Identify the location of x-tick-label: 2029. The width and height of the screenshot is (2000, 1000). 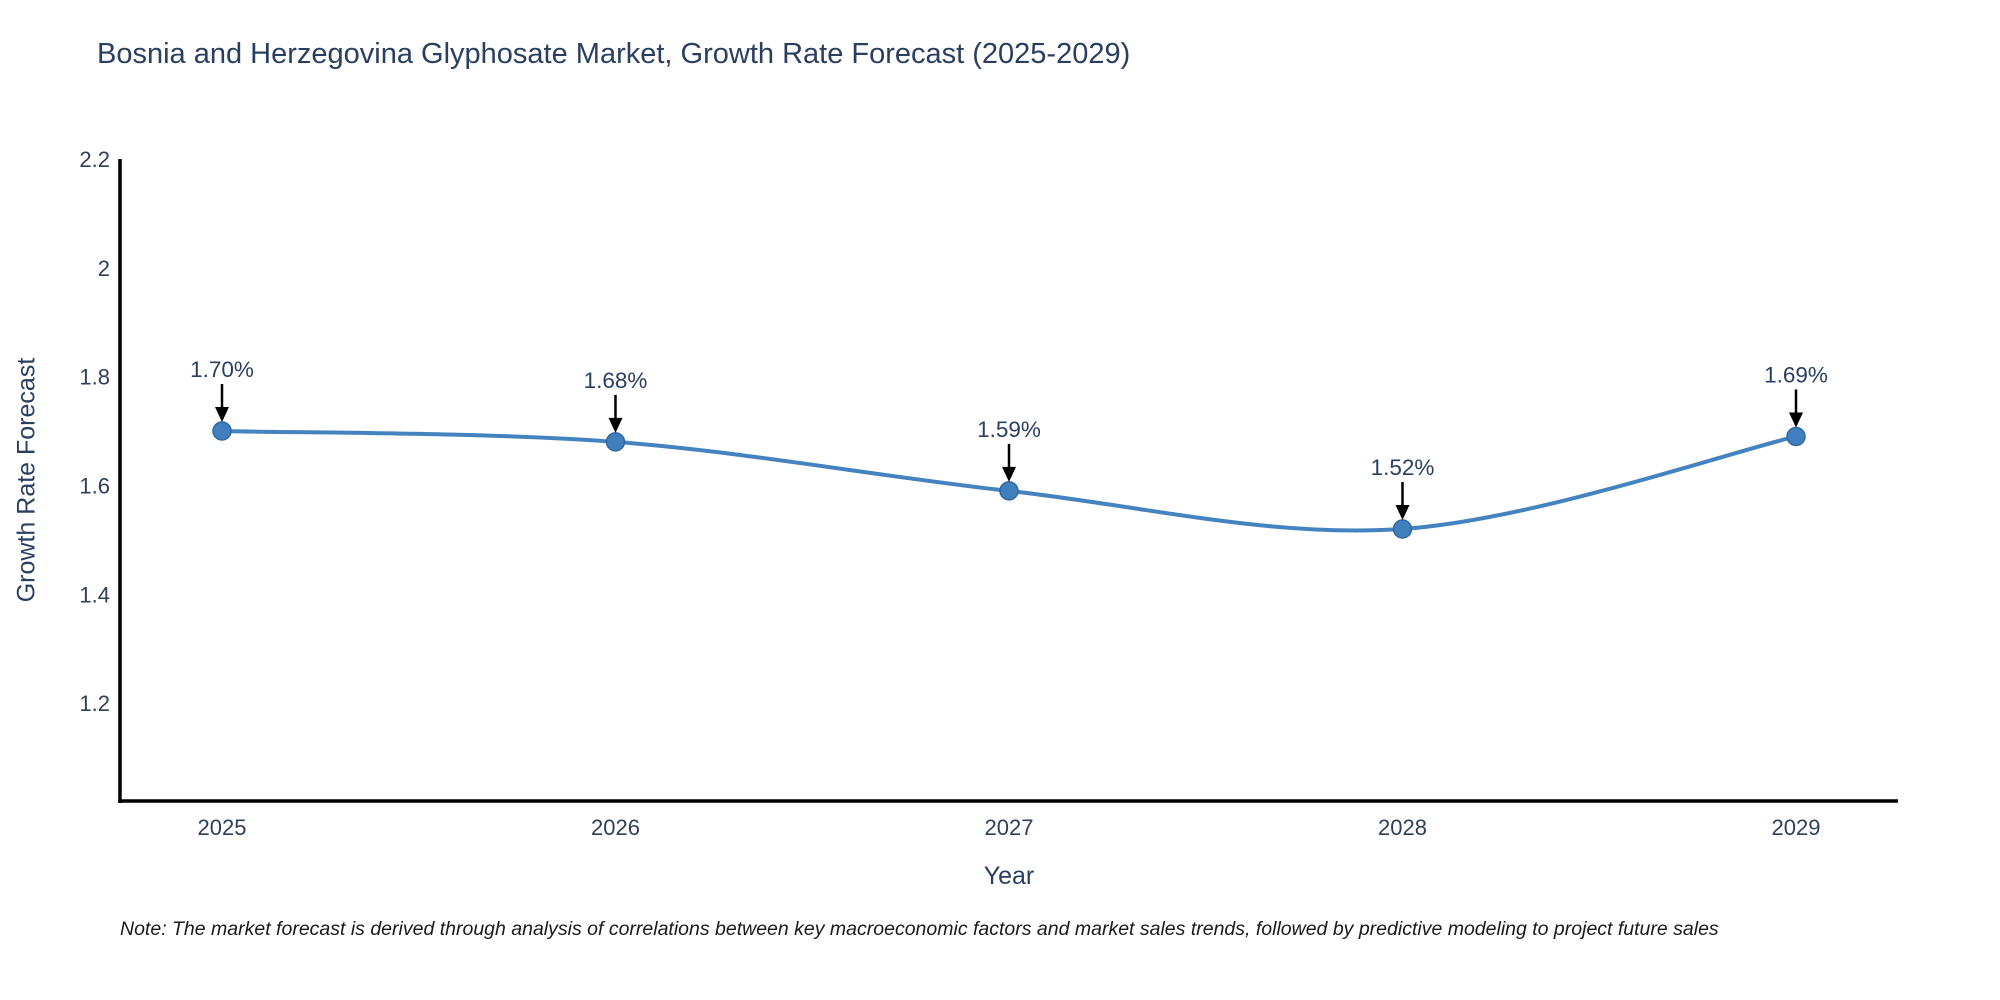
(1796, 827).